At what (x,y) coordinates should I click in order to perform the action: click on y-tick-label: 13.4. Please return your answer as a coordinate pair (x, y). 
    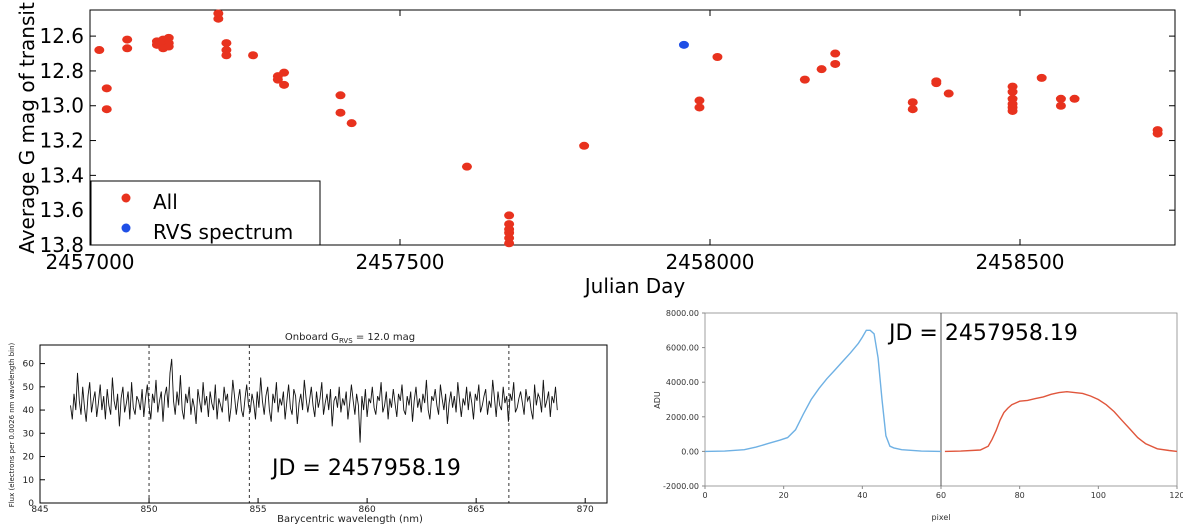
    Looking at the image, I should click on (61, 175).